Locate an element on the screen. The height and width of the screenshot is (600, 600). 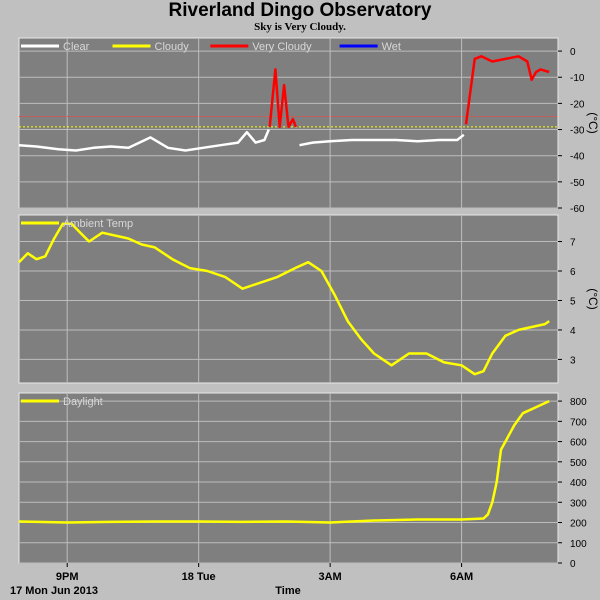
y-tick-label: -30 is located at coordinates (577, 131).